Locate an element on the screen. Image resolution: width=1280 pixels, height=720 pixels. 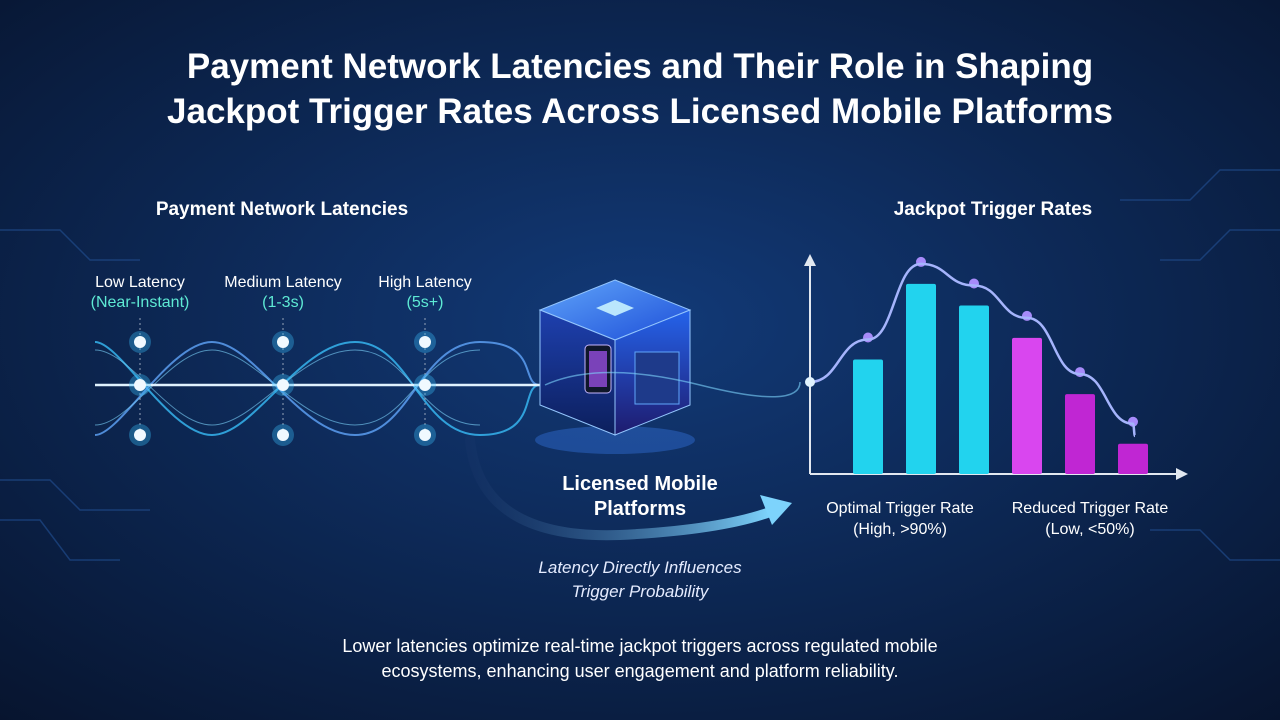
caption: Latency Directly Influences is located at coordinates (640, 567).